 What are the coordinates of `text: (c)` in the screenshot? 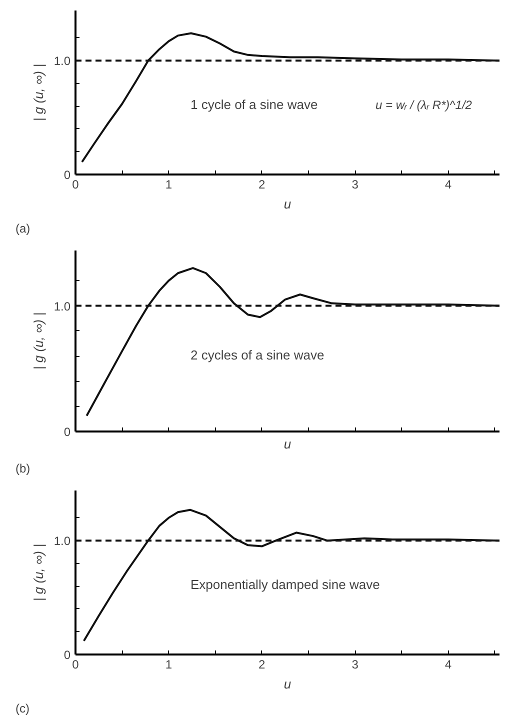 It's located at (23, 709).